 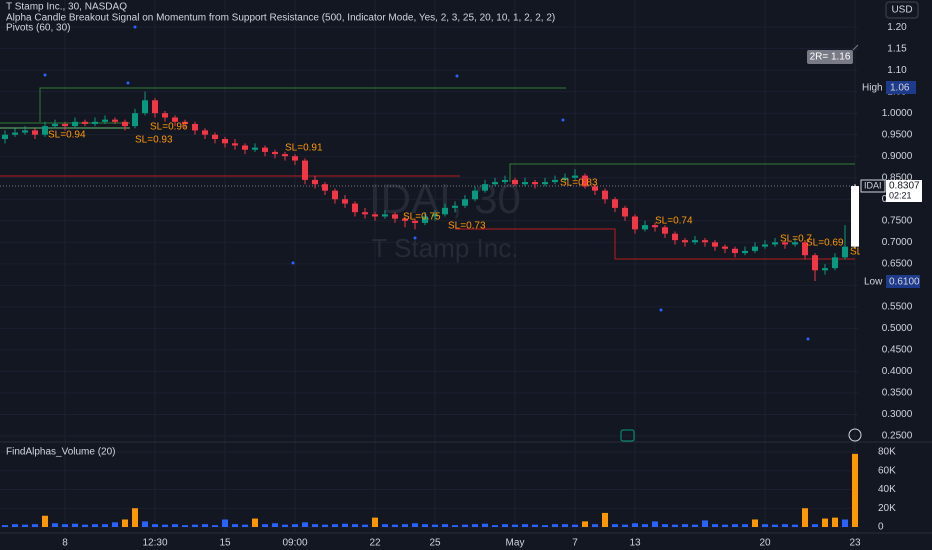 What do you see at coordinates (855, 435) in the screenshot?
I see `lightning-icon` at bounding box center [855, 435].